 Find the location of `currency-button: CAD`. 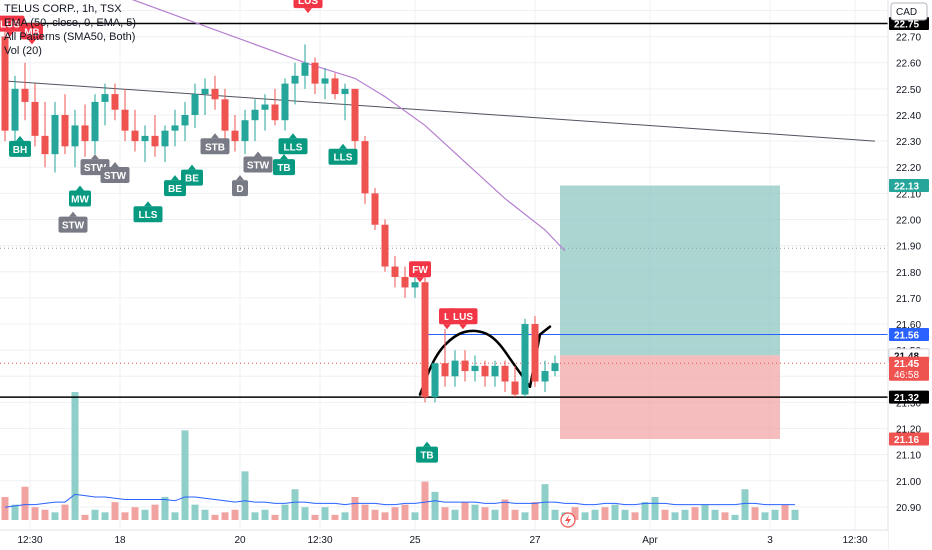

currency-button: CAD is located at coordinates (909, 11).